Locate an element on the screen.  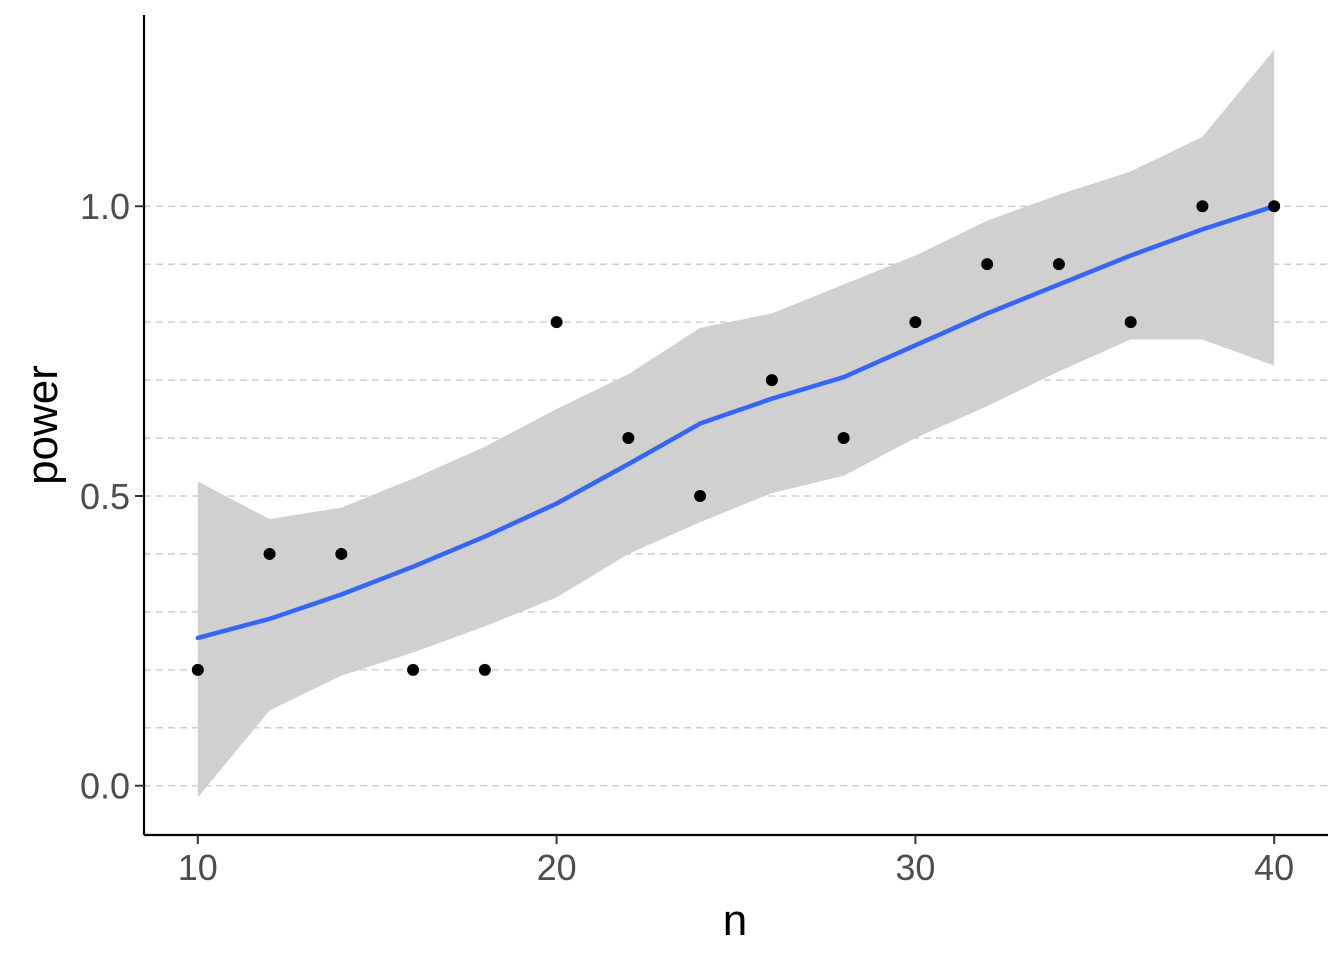
y-tick-label: 0.5 is located at coordinates (105, 496).